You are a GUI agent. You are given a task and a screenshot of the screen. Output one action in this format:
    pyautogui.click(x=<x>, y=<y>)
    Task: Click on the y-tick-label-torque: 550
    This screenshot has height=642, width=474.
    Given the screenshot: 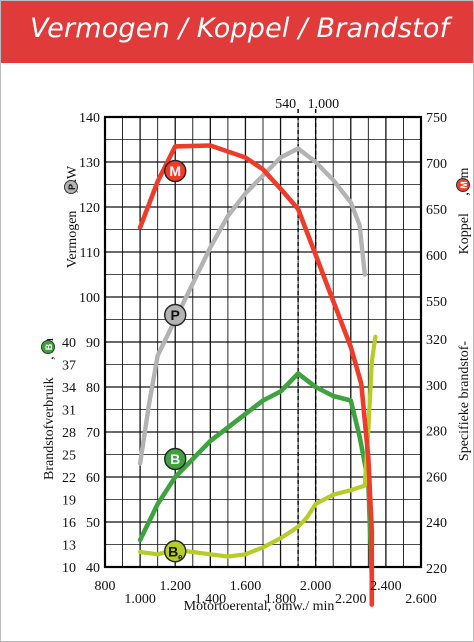 What is the action you would take?
    pyautogui.click(x=436, y=302)
    